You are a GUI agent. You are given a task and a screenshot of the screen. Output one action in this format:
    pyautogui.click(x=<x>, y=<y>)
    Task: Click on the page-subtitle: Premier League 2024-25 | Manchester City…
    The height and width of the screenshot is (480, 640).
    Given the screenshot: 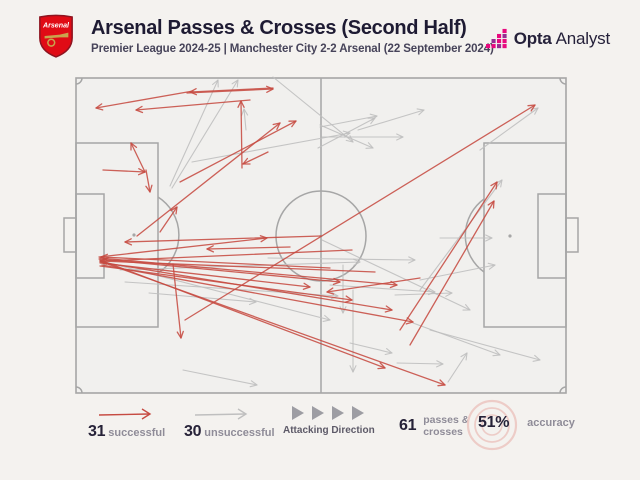 What is the action you would take?
    pyautogui.click(x=292, y=49)
    